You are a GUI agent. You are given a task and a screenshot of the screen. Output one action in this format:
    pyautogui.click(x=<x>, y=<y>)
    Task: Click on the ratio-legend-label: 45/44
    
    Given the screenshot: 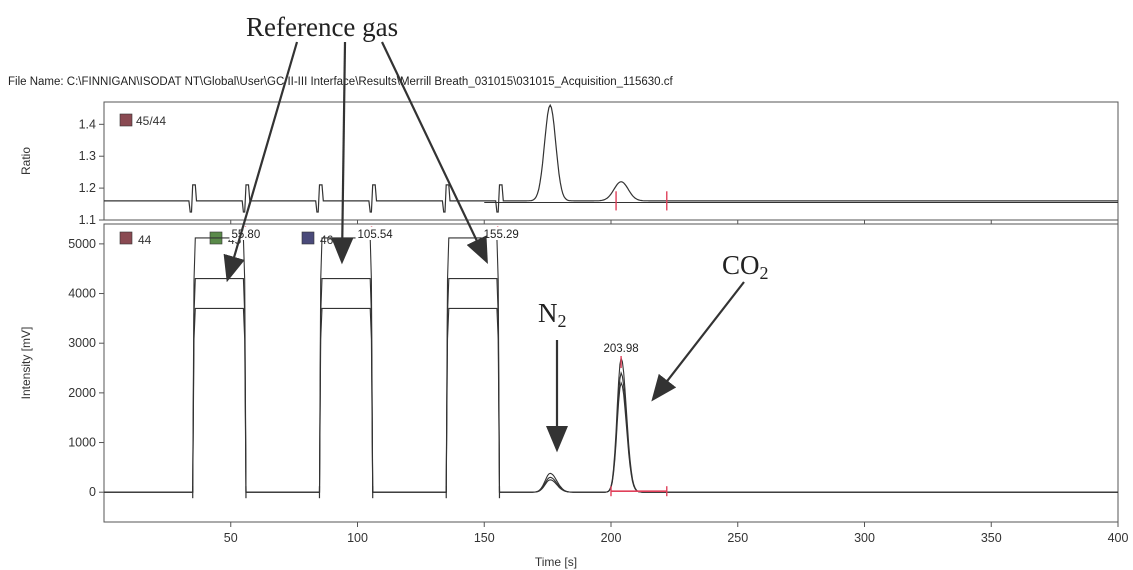 What is the action you would take?
    pyautogui.click(x=151, y=121)
    